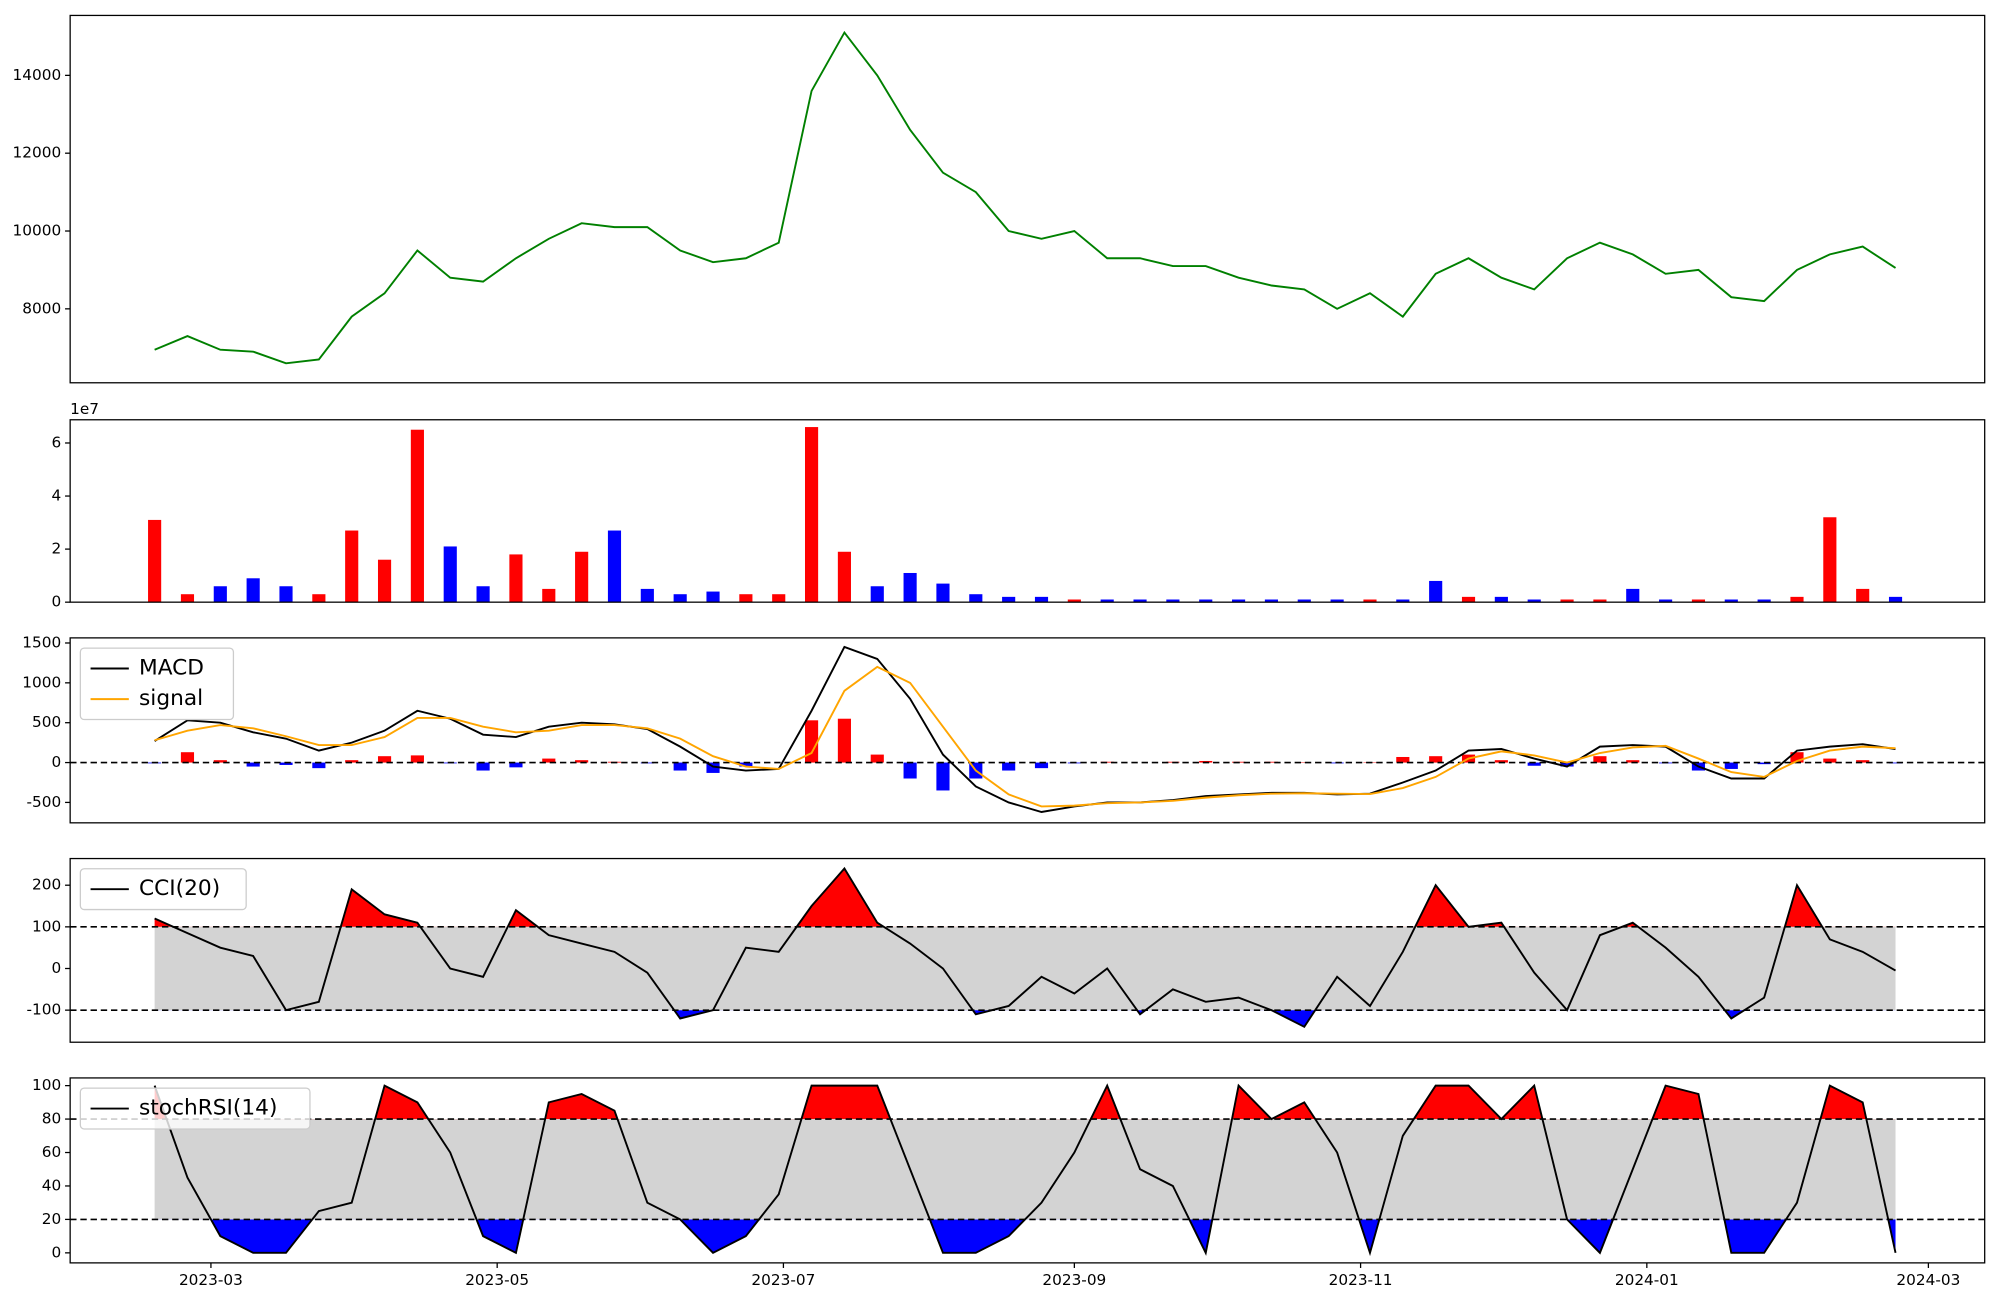  Describe the element at coordinates (46, 885) in the screenshot. I see `y-tick-label: 200` at that location.